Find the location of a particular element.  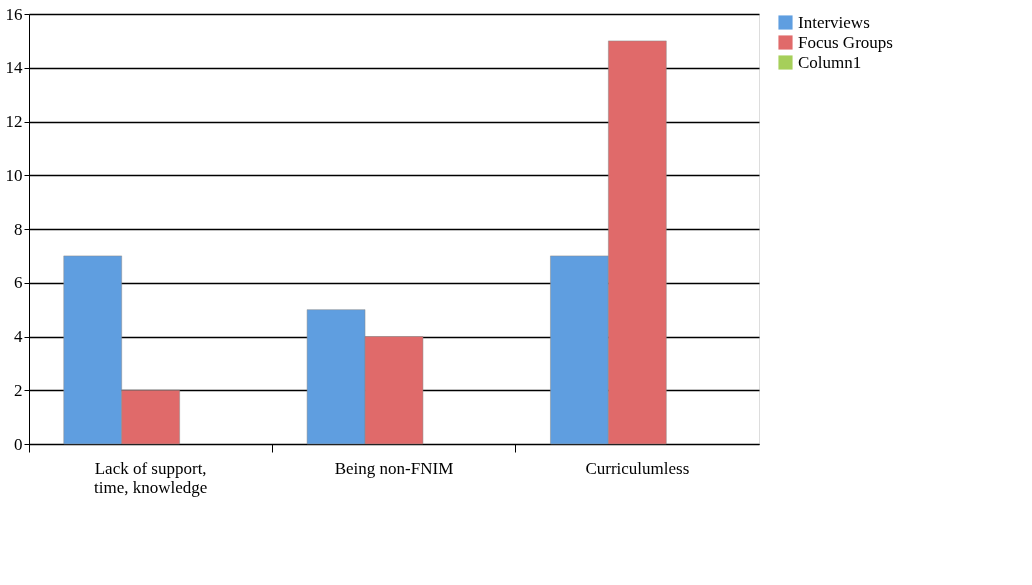

y-tick-label: 16 is located at coordinates (14, 14).